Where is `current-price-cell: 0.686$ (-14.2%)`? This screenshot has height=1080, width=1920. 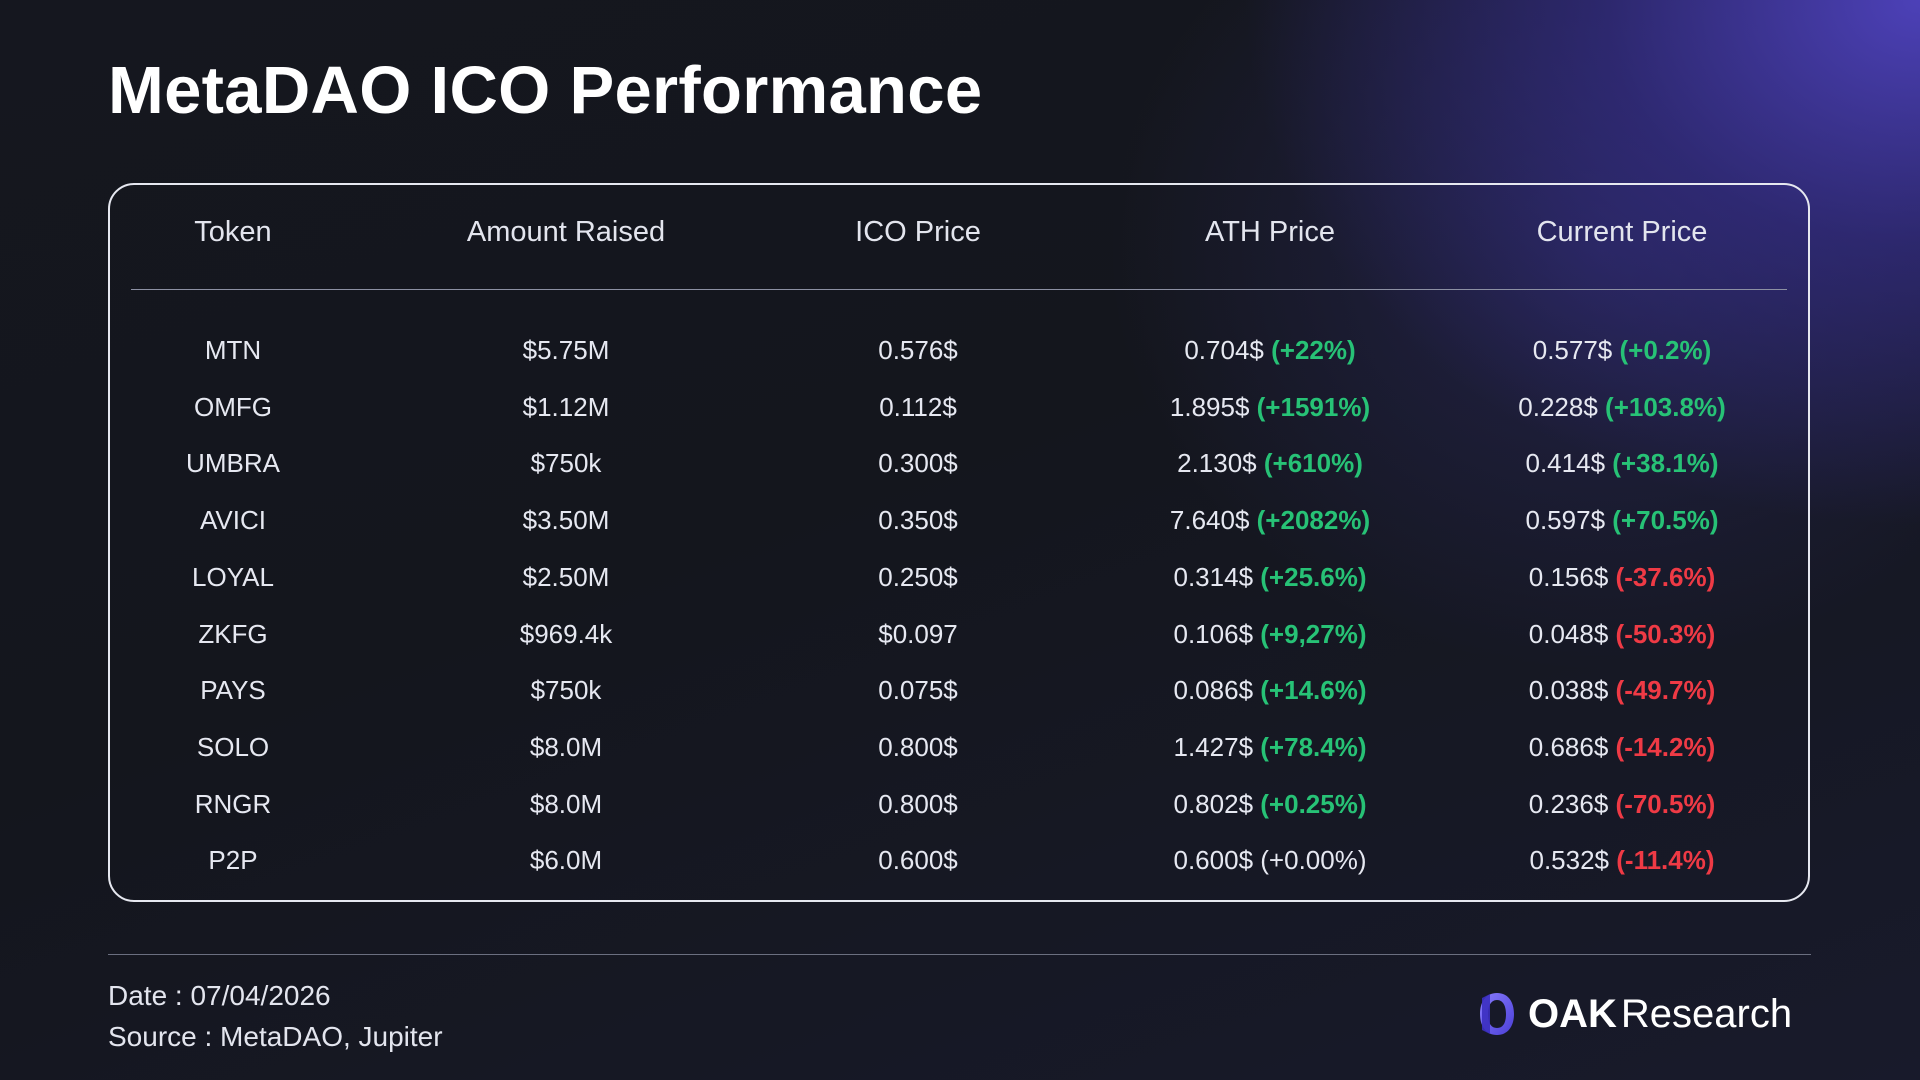
current-price-cell: 0.686$ (-14.2%) is located at coordinates (1622, 747).